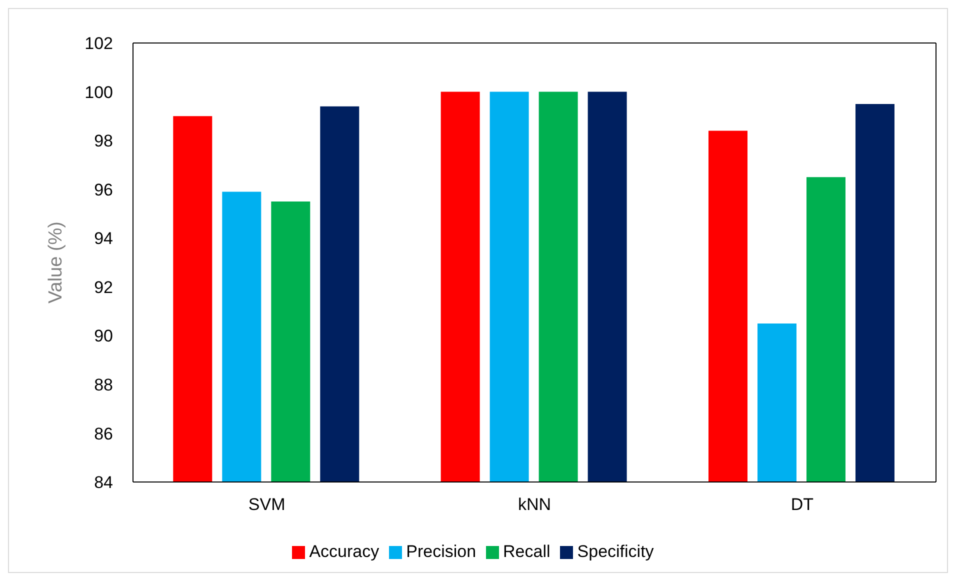  I want to click on legend-label: Precision, so click(441, 551).